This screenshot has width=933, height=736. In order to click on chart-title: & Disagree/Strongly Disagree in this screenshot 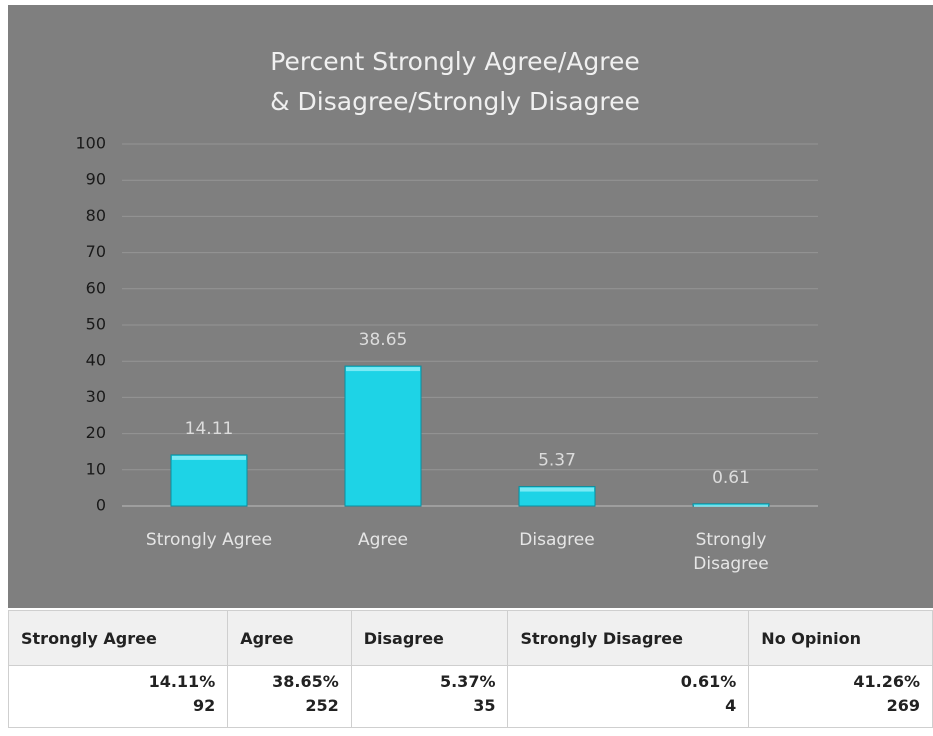, I will do `click(455, 101)`.